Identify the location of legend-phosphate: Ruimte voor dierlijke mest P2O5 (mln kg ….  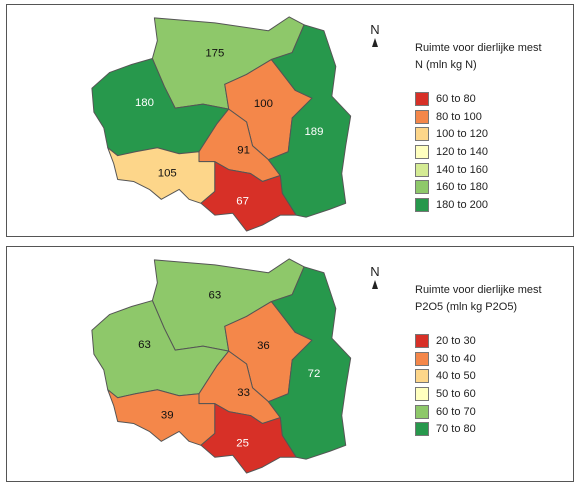
(493, 360).